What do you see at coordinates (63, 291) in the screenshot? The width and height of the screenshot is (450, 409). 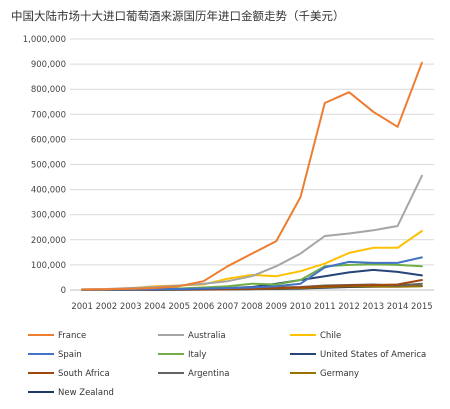 I see `y-tick-label: 0` at bounding box center [63, 291].